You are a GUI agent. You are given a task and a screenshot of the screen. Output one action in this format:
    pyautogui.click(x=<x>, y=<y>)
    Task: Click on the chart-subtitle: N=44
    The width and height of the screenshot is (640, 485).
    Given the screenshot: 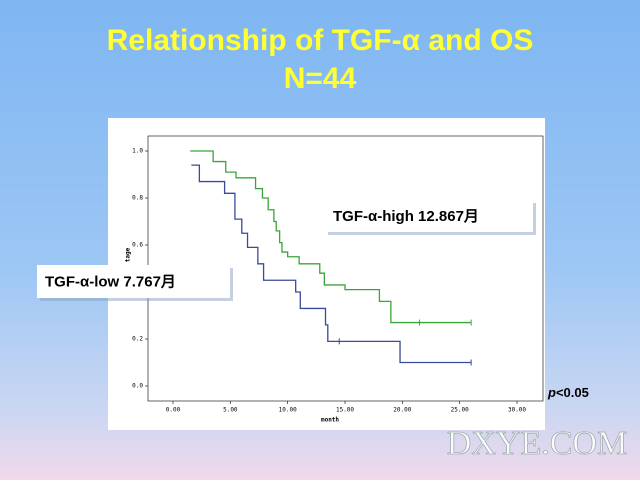 What is the action you would take?
    pyautogui.click(x=320, y=78)
    